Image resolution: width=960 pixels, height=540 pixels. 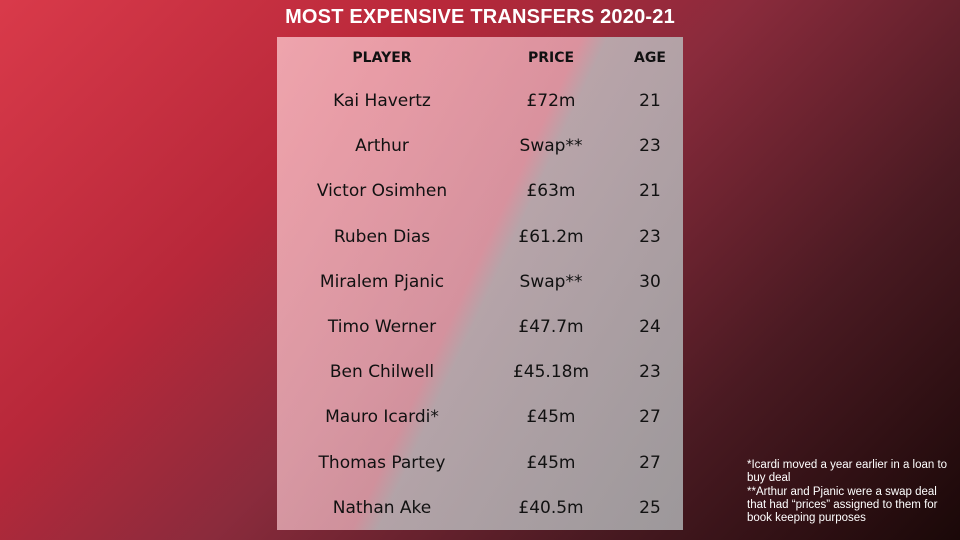 I want to click on transfer-price: £63m, so click(x=551, y=191).